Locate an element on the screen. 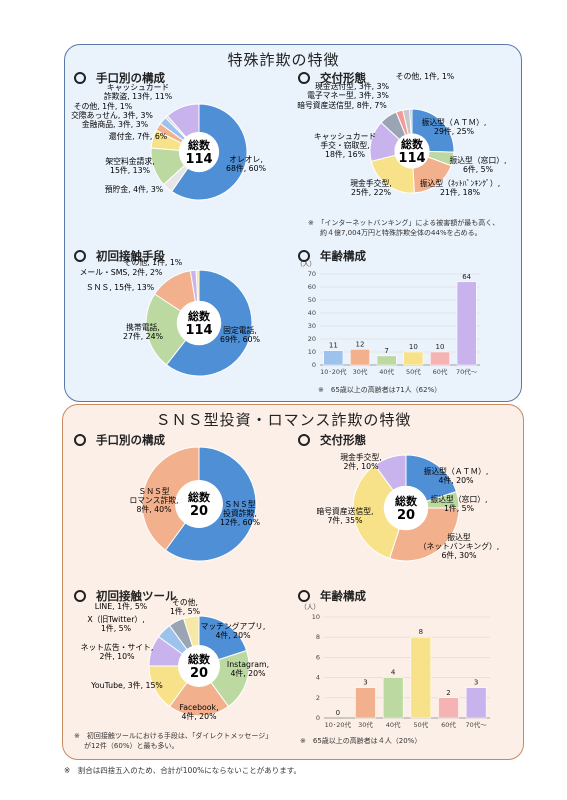 Image resolution: width=567 pixels, height=800 pixels. bottom-contact-hole is located at coordinates (199, 666).